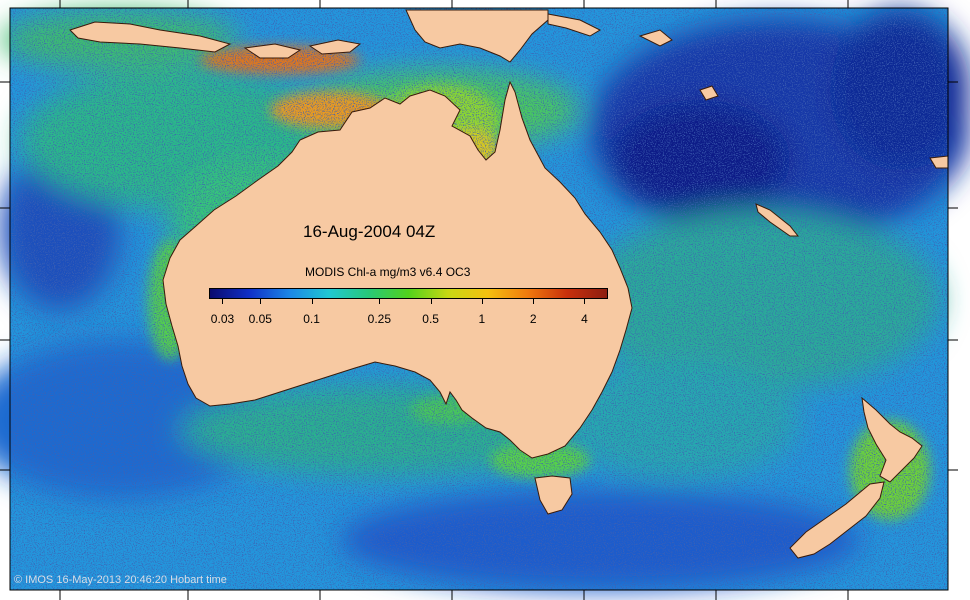 This screenshot has width=970, height=600. I want to click on credit-text: © IMOS 16-May-2013 20:46:20 Hobart time, so click(120, 580).